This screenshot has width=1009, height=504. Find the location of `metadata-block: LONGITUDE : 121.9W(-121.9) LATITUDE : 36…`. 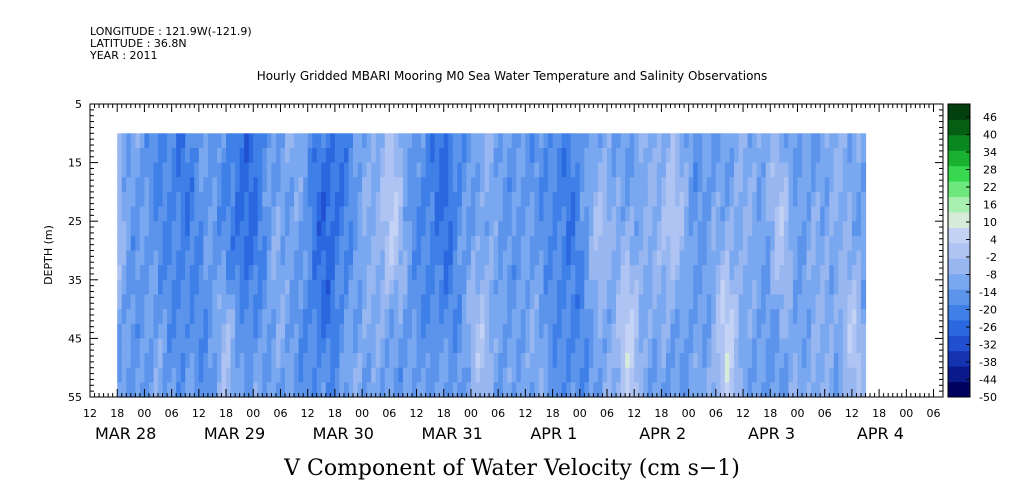

metadata-block: LONGITUDE : 121.9W(-121.9) LATITUDE : 36… is located at coordinates (171, 44).